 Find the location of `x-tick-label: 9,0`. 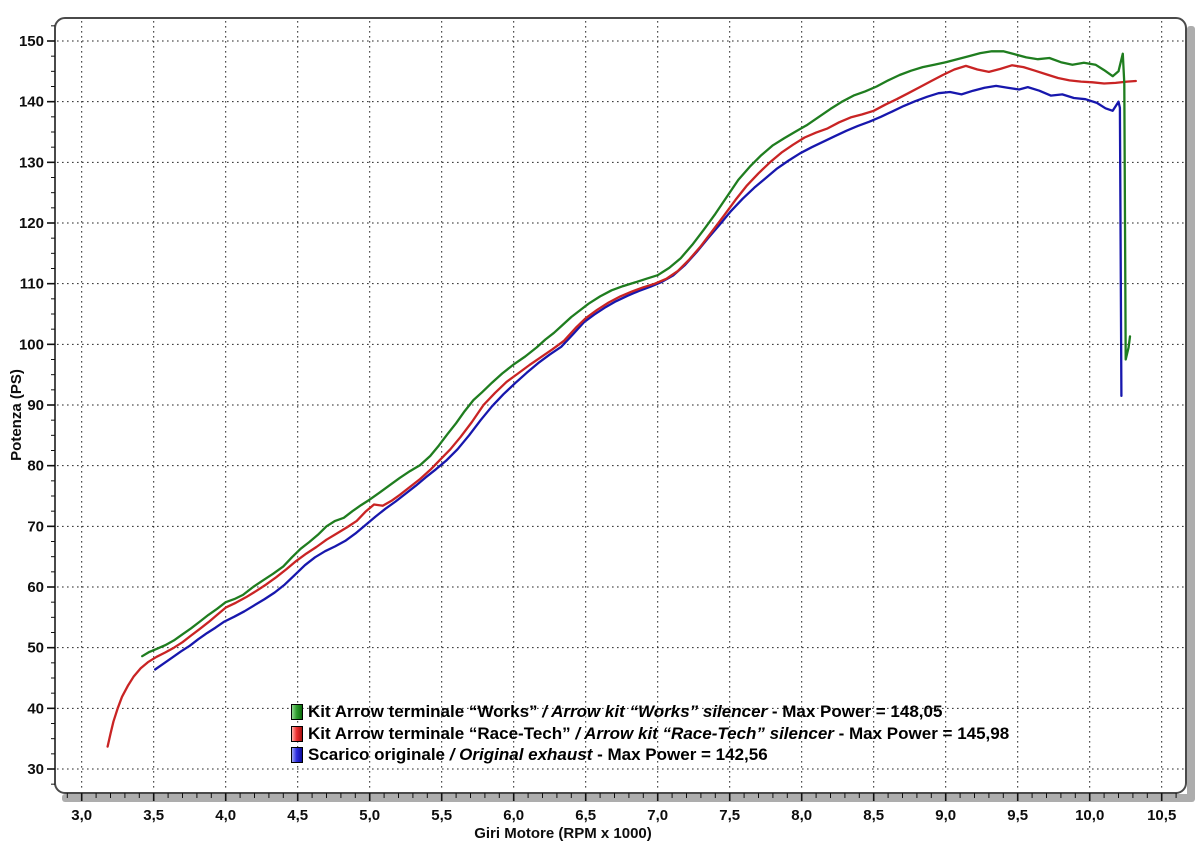

x-tick-label: 9,0 is located at coordinates (945, 815).